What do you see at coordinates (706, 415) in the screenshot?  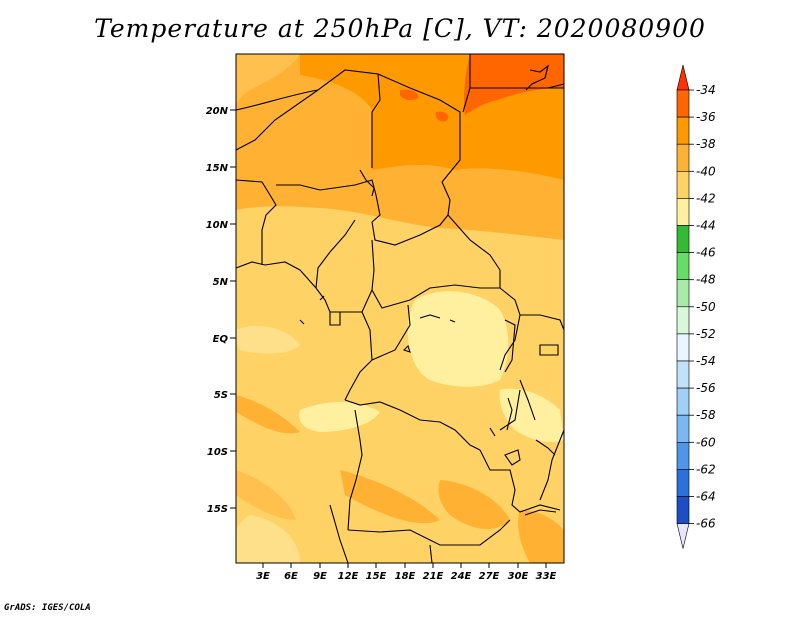 I see `colorbar-label: -58` at bounding box center [706, 415].